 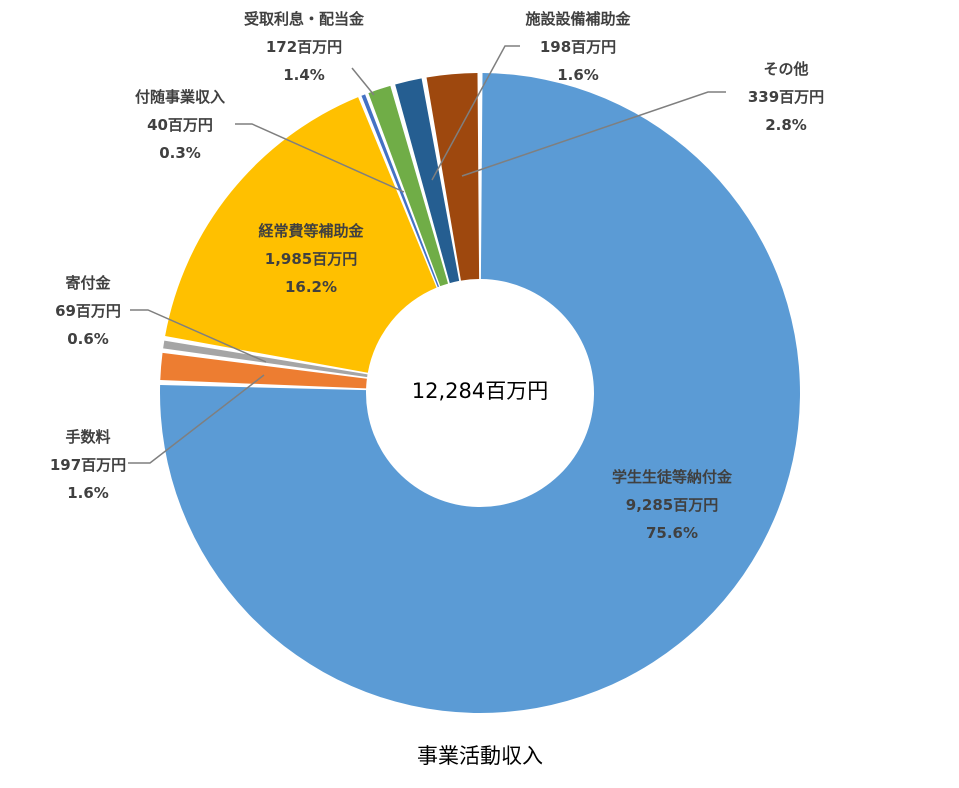 I want to click on chart-title: 事業活動収入, so click(x=480, y=756).